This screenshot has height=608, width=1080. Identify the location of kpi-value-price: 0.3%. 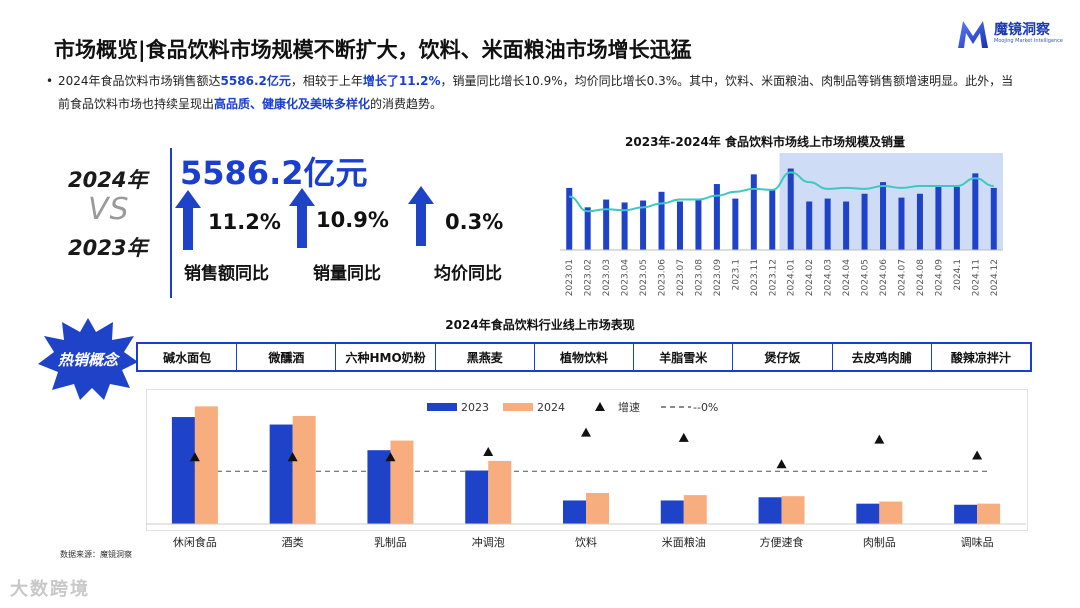
(474, 222).